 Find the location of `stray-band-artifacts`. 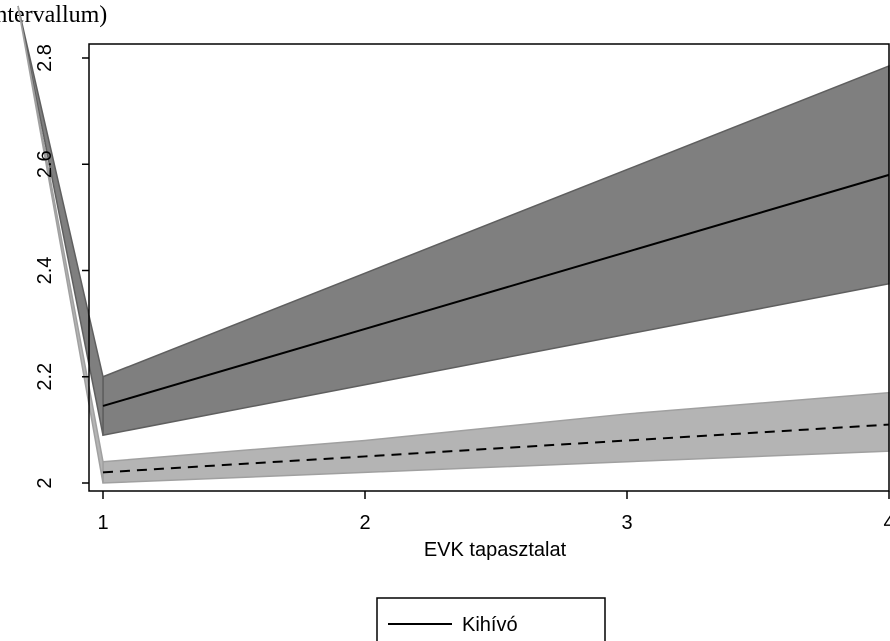

stray-band-artifacts is located at coordinates (60, 244).